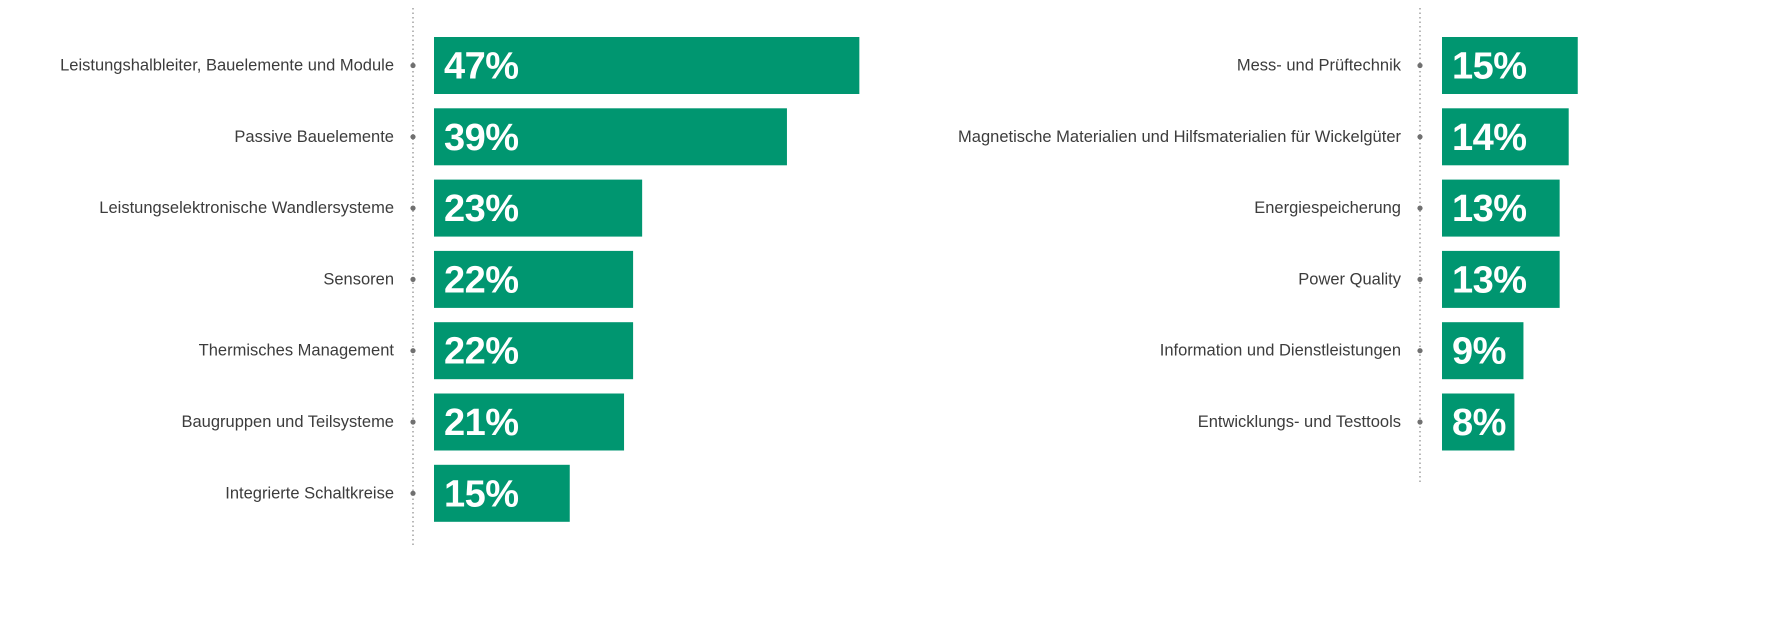  Describe the element at coordinates (1319, 66) in the screenshot. I see `category-label: Mess- und Prüftechnik` at that location.